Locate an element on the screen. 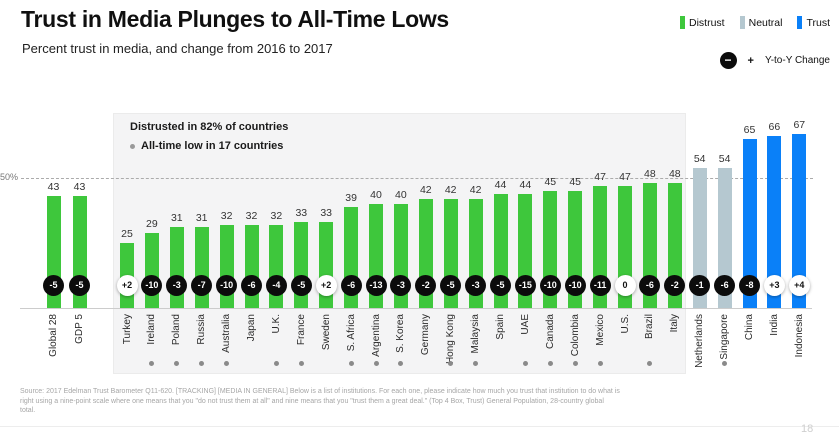 This screenshot has height=432, width=839. bar-value-turkey: 25 is located at coordinates (127, 234).